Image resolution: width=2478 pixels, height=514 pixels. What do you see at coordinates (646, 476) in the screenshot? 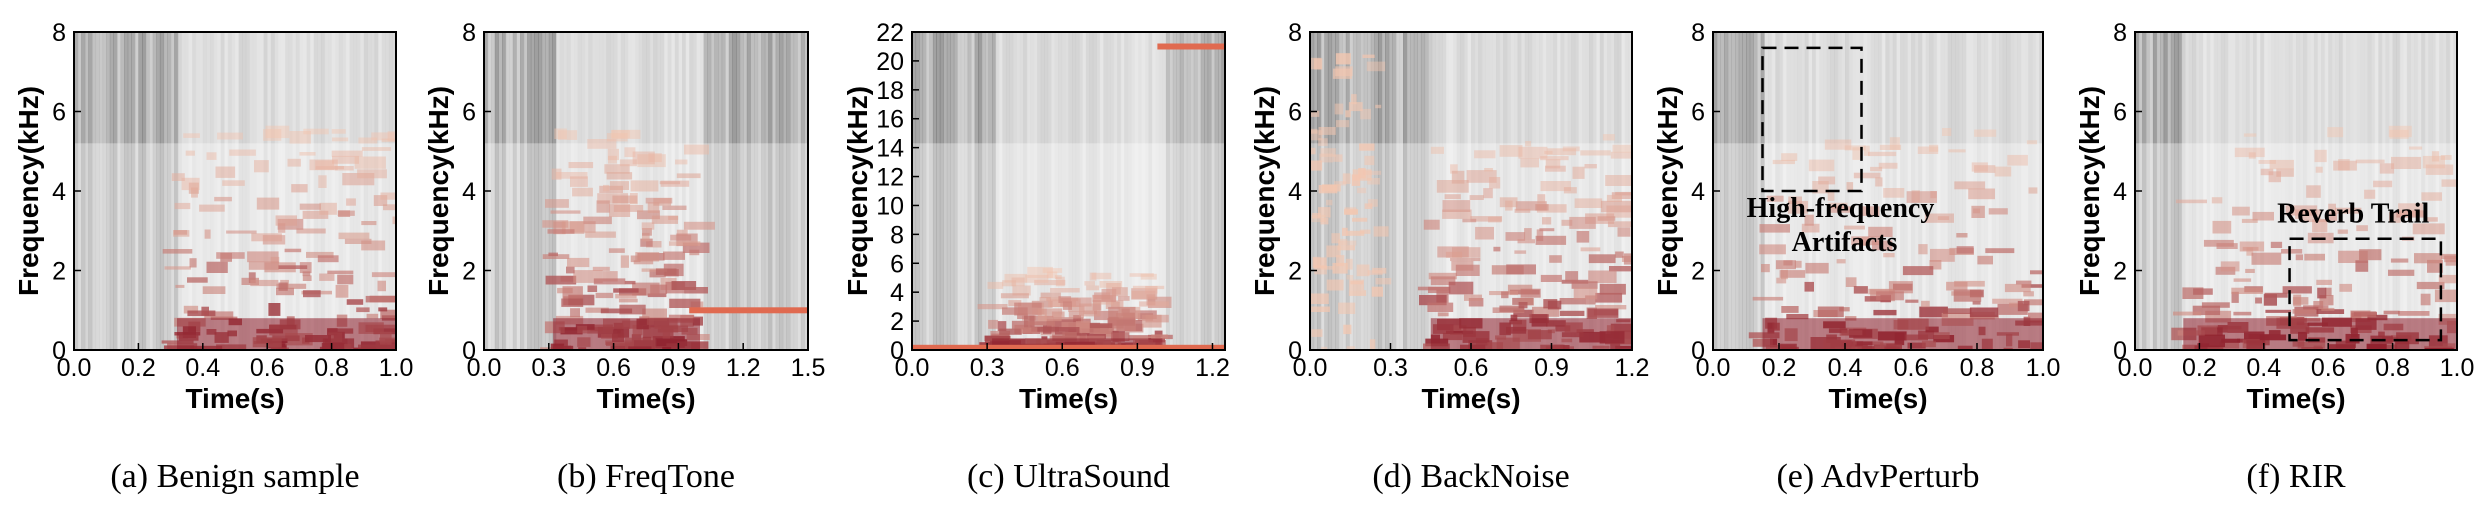
I see `panel-caption: (b) FreqTone` at bounding box center [646, 476].